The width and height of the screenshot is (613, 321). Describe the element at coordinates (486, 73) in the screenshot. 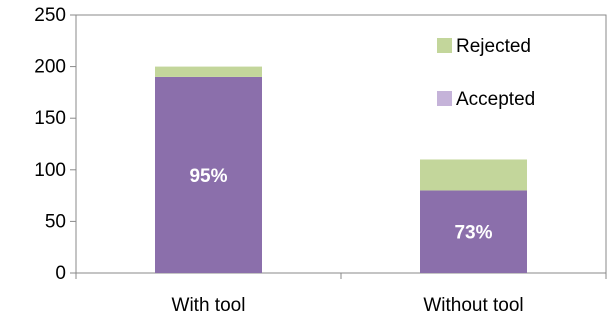

I see `legend: Rejected Accepted` at that location.